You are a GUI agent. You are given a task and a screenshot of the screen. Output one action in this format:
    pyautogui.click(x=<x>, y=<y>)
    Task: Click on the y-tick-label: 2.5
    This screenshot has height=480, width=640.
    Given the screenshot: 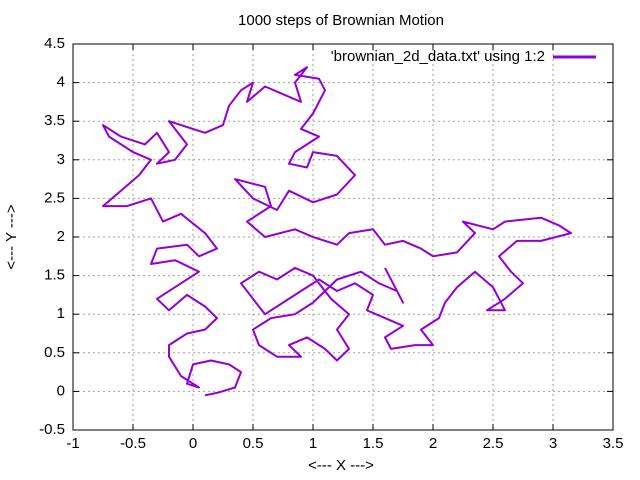 What is the action you would take?
    pyautogui.click(x=54, y=197)
    